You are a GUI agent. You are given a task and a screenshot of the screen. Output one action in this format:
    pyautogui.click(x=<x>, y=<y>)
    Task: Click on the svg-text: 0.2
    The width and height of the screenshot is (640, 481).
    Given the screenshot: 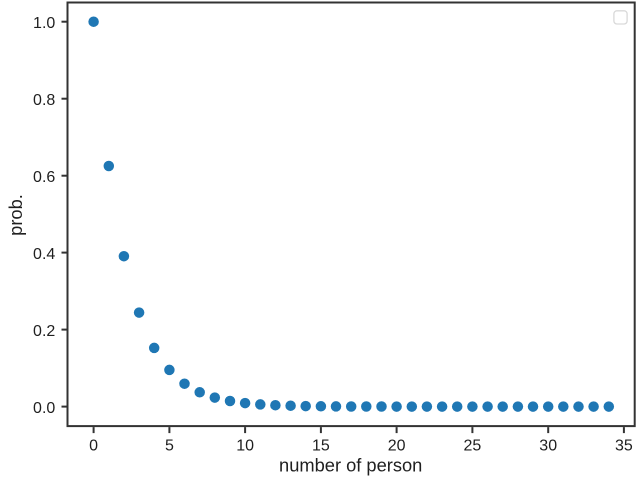 What is the action you would take?
    pyautogui.click(x=44, y=331)
    